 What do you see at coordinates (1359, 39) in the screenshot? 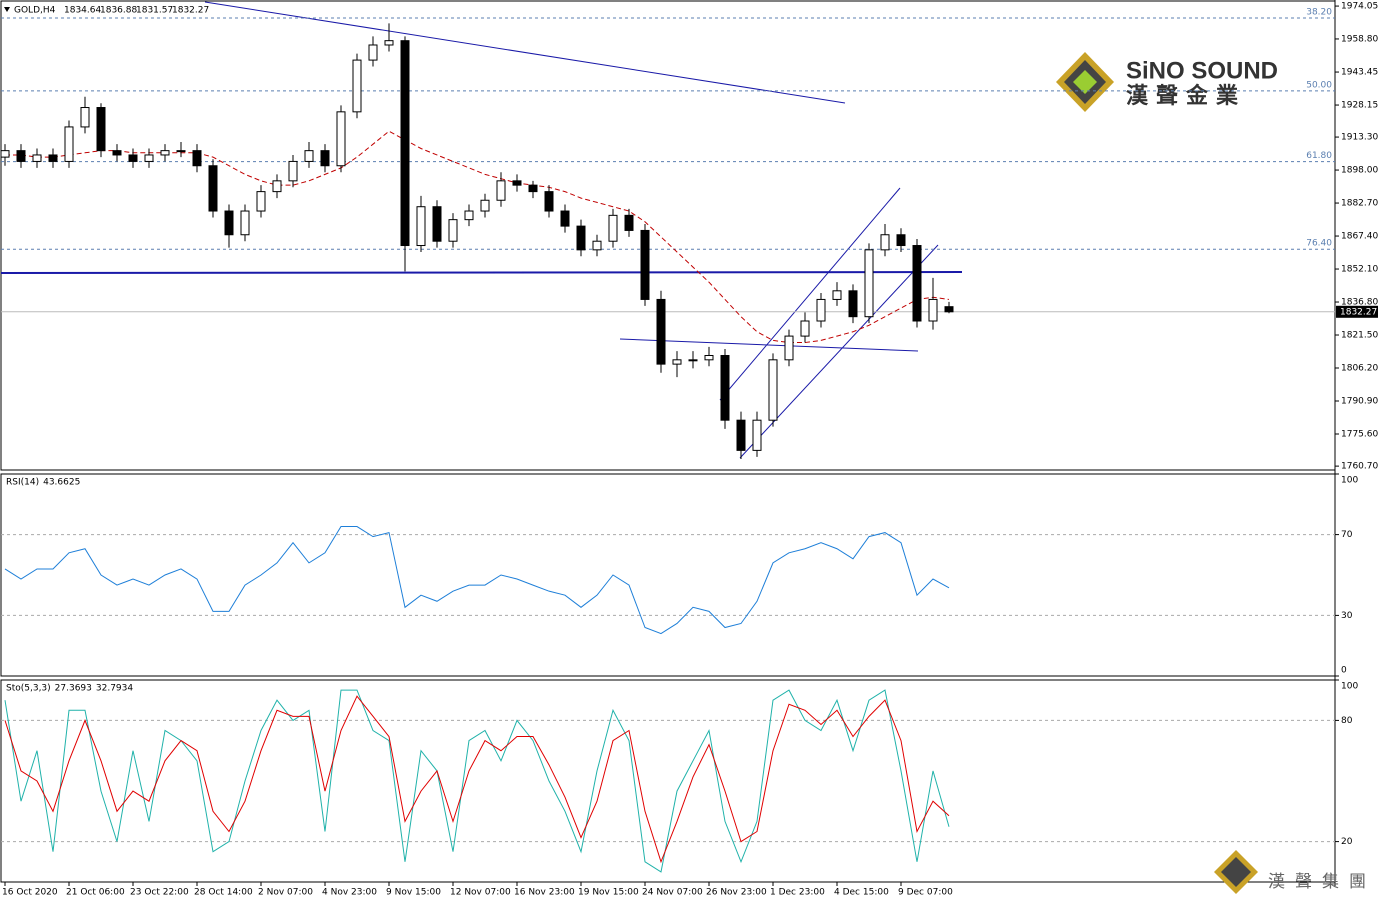
I see `y-tick-label: 1958.80` at bounding box center [1359, 39].